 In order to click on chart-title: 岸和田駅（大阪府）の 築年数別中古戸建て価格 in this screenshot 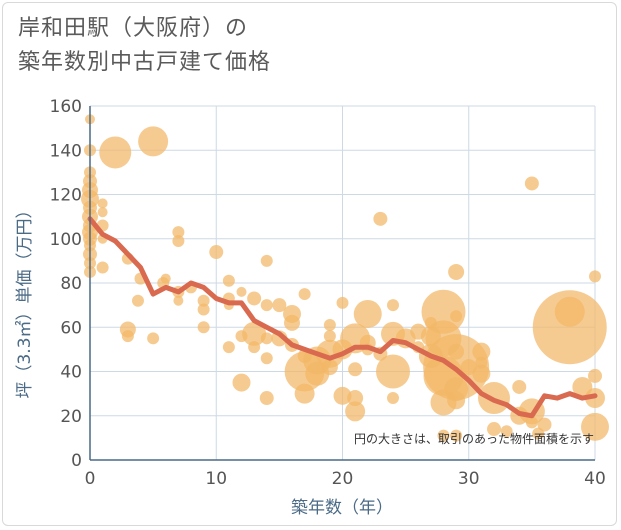, I will do `click(228, 46)`.